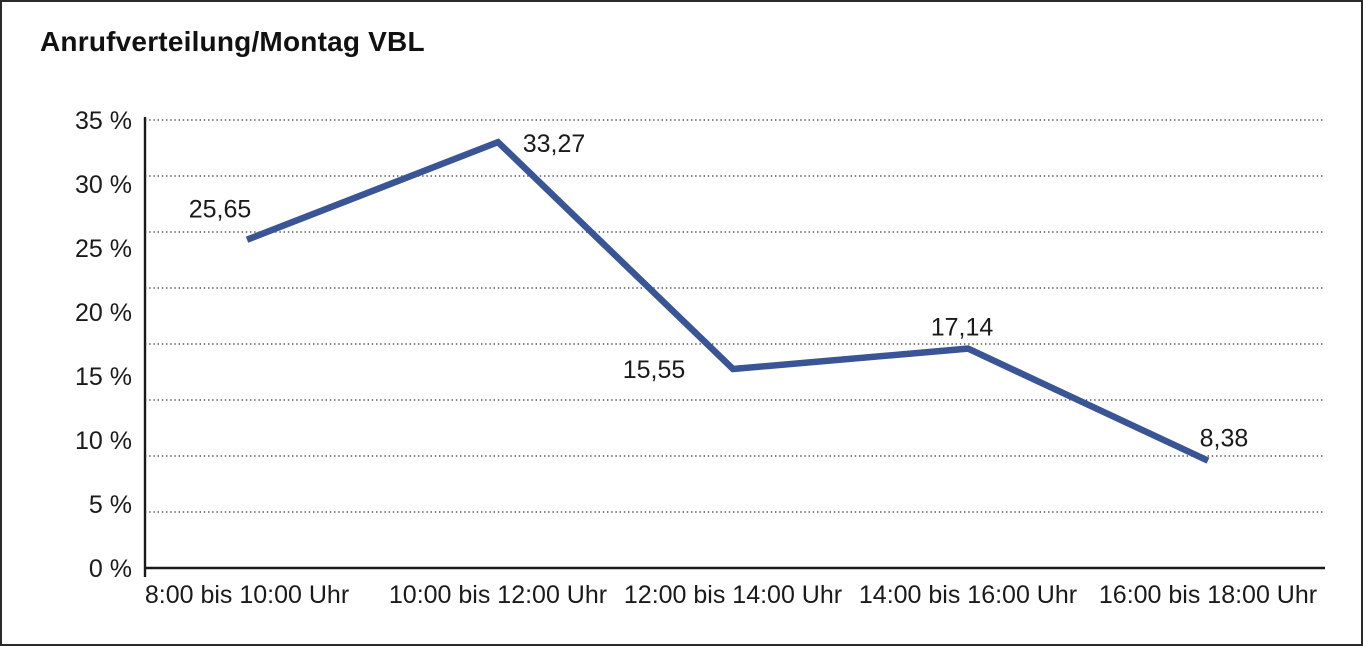 The height and width of the screenshot is (646, 1363). Describe the element at coordinates (103, 441) in the screenshot. I see `y-tick-label: 10 %` at that location.